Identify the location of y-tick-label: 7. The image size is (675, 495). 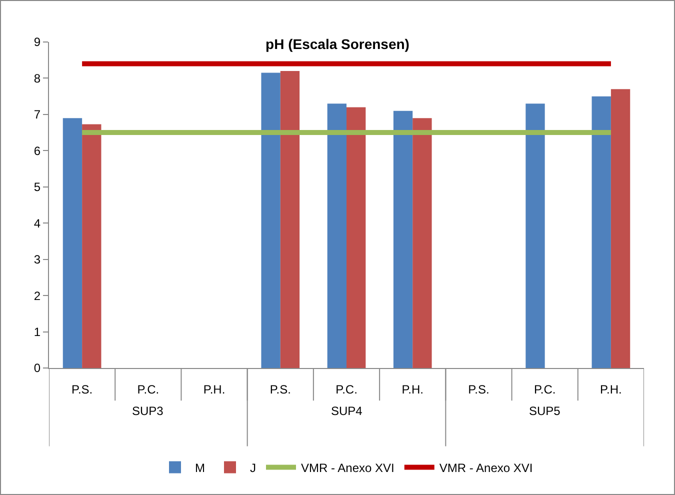
(37, 115).